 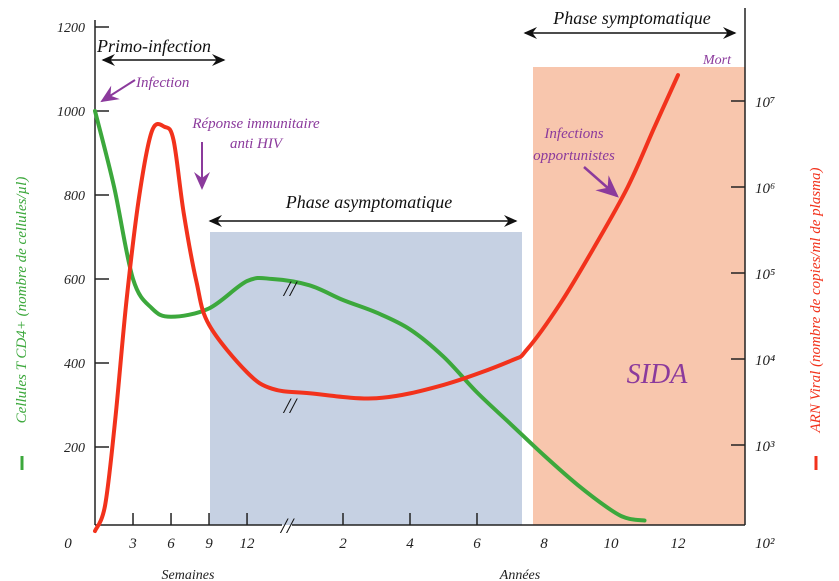 What do you see at coordinates (573, 134) in the screenshot?
I see `opportunistic-infections-label-1: Infections` at bounding box center [573, 134].